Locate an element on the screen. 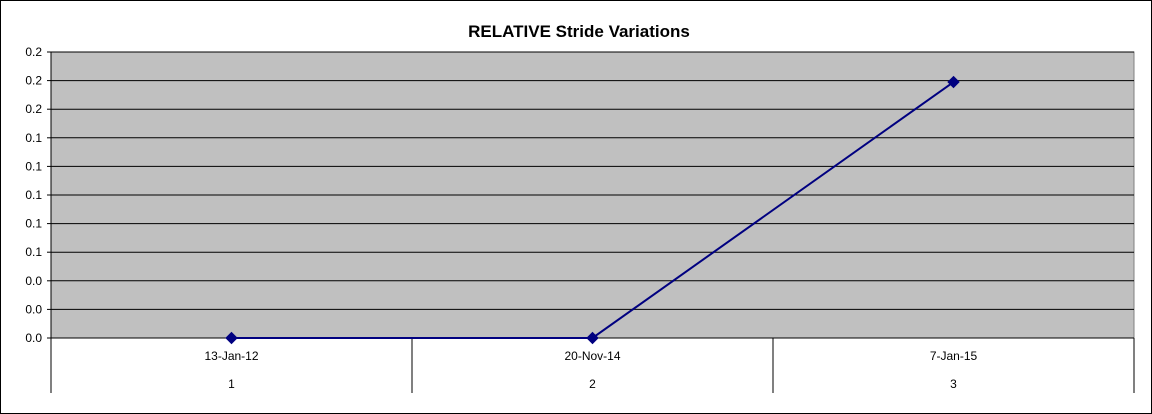 This screenshot has width=1152, height=414. x-category-number: 2 is located at coordinates (592, 384).